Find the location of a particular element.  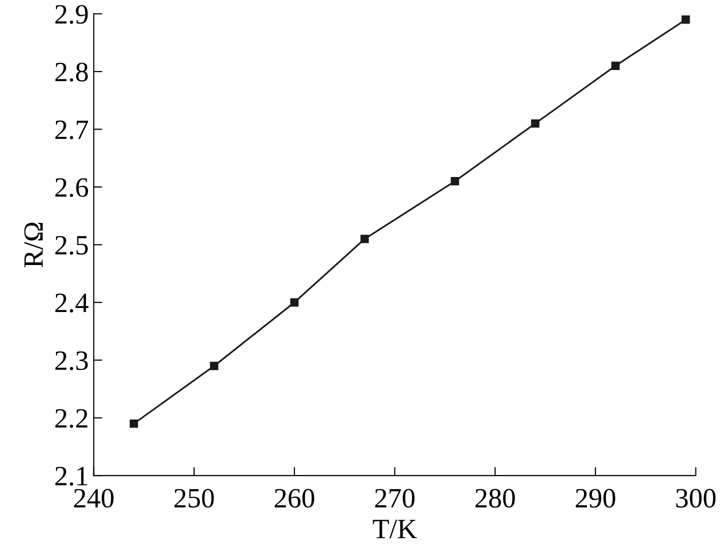

x-tick-label: 240 is located at coordinates (94, 498).